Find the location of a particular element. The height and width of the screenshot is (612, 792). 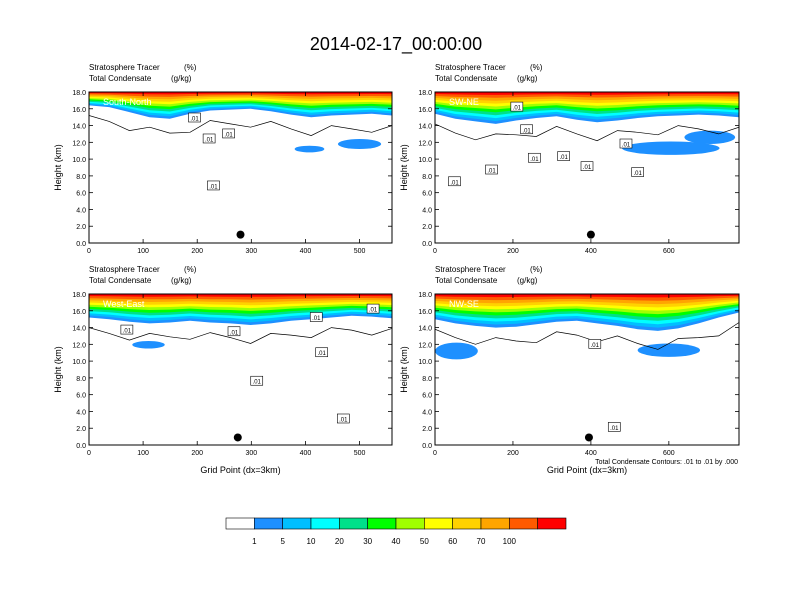

y-axis-label: Height (km) is located at coordinates (404, 369).